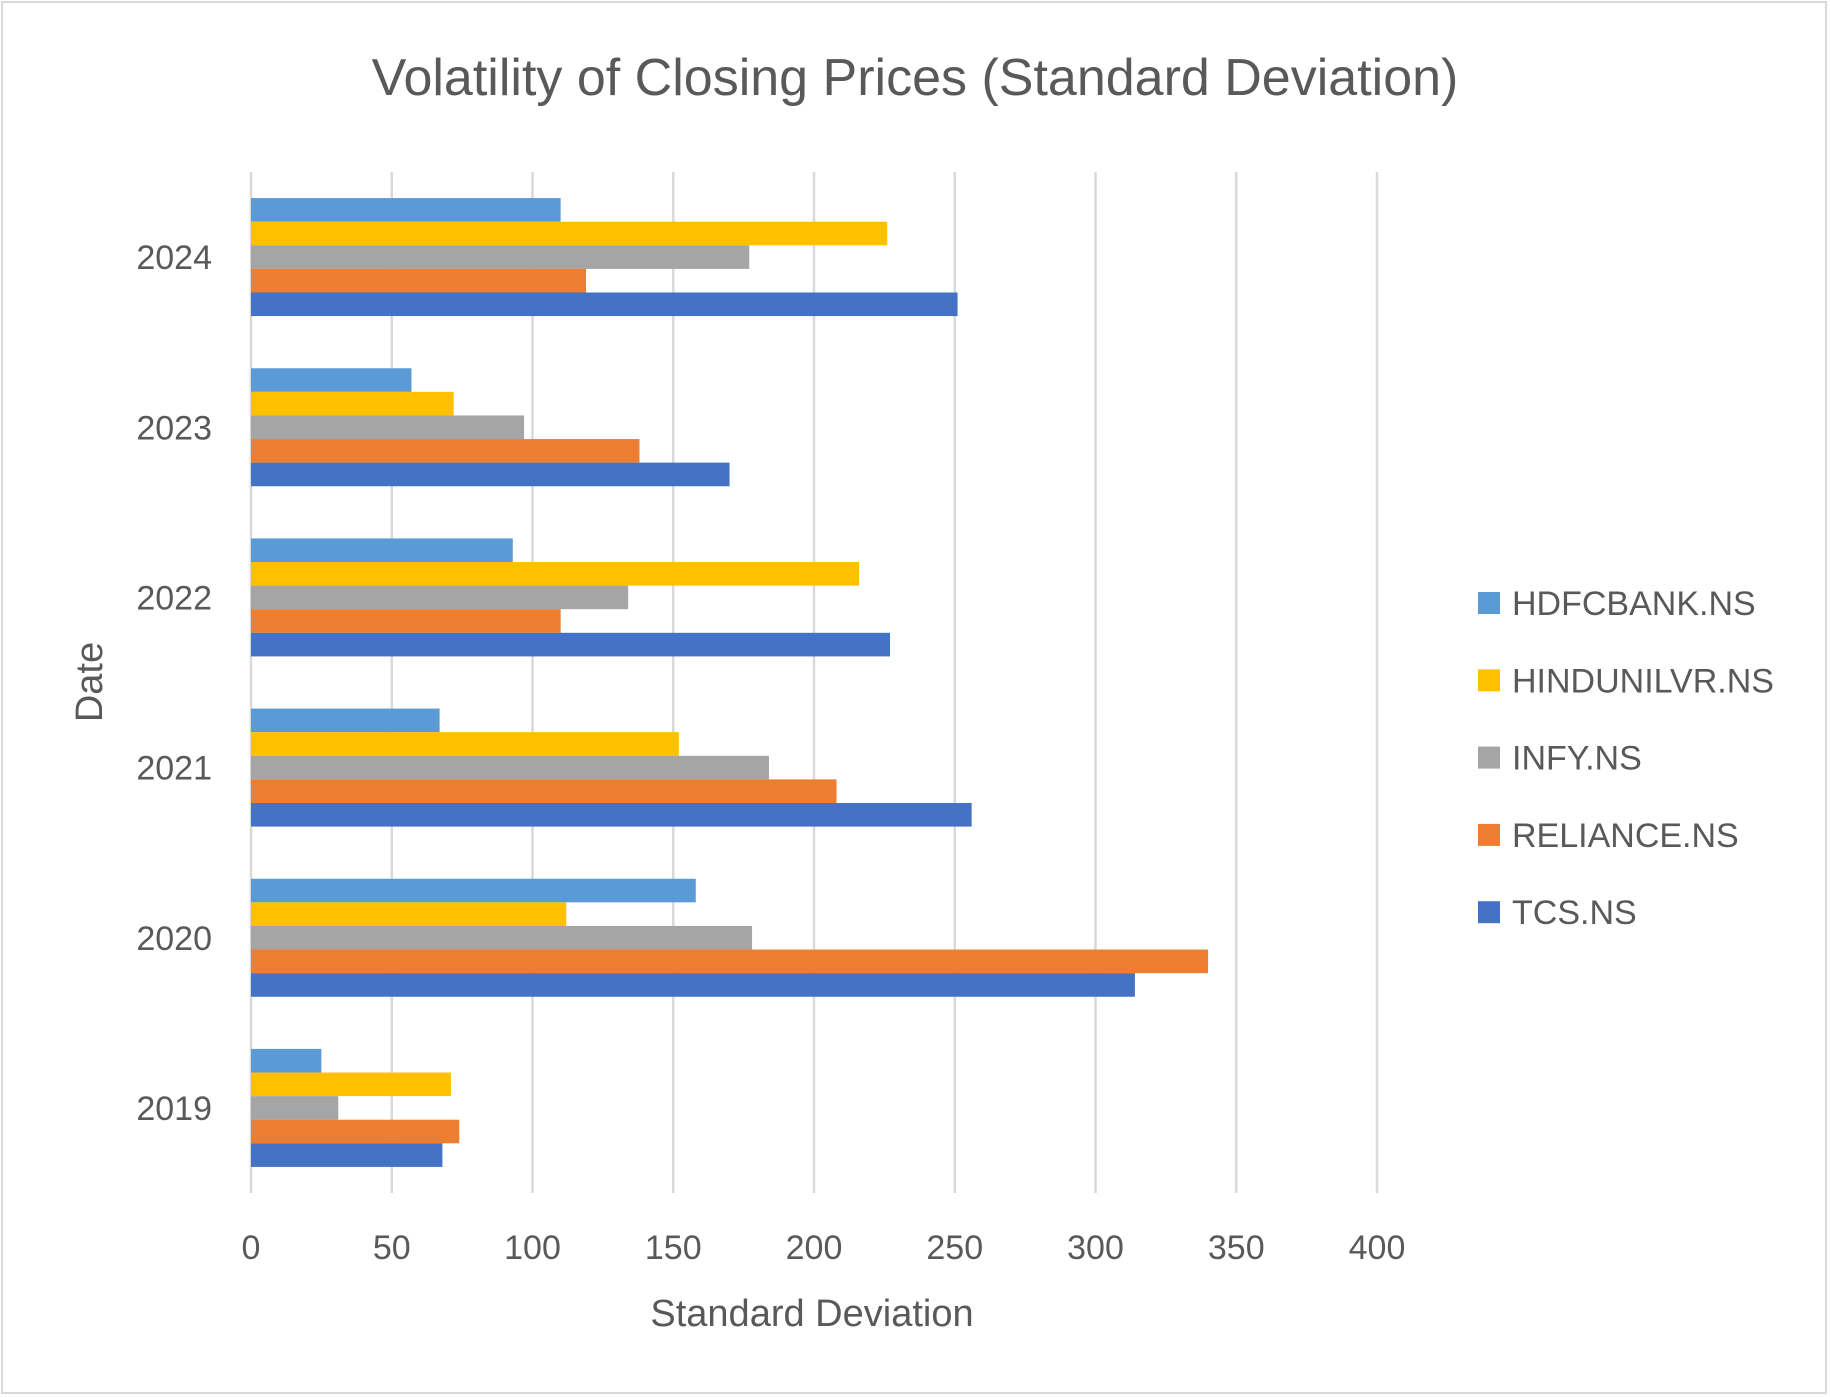 This screenshot has height=1397, width=1830. Describe the element at coordinates (532, 1248) in the screenshot. I see `x-tick-label: 100` at that location.